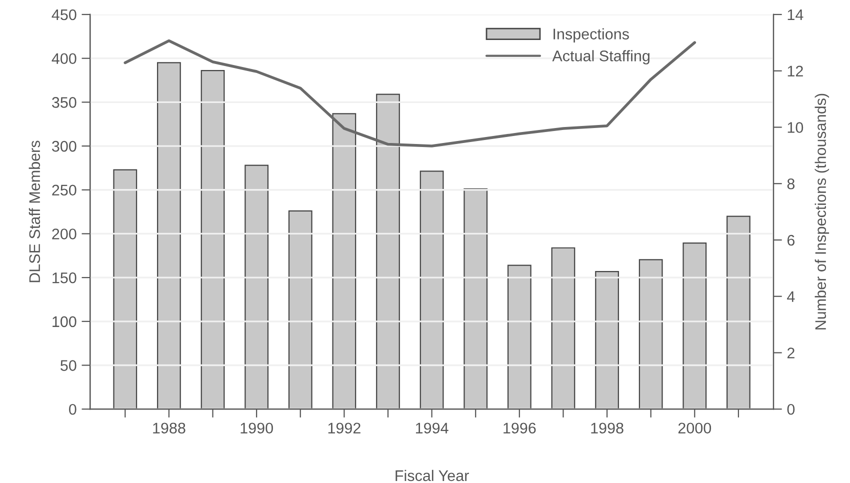 This screenshot has width=850, height=483. I want to click on y-tick-label: 0, so click(72, 409).